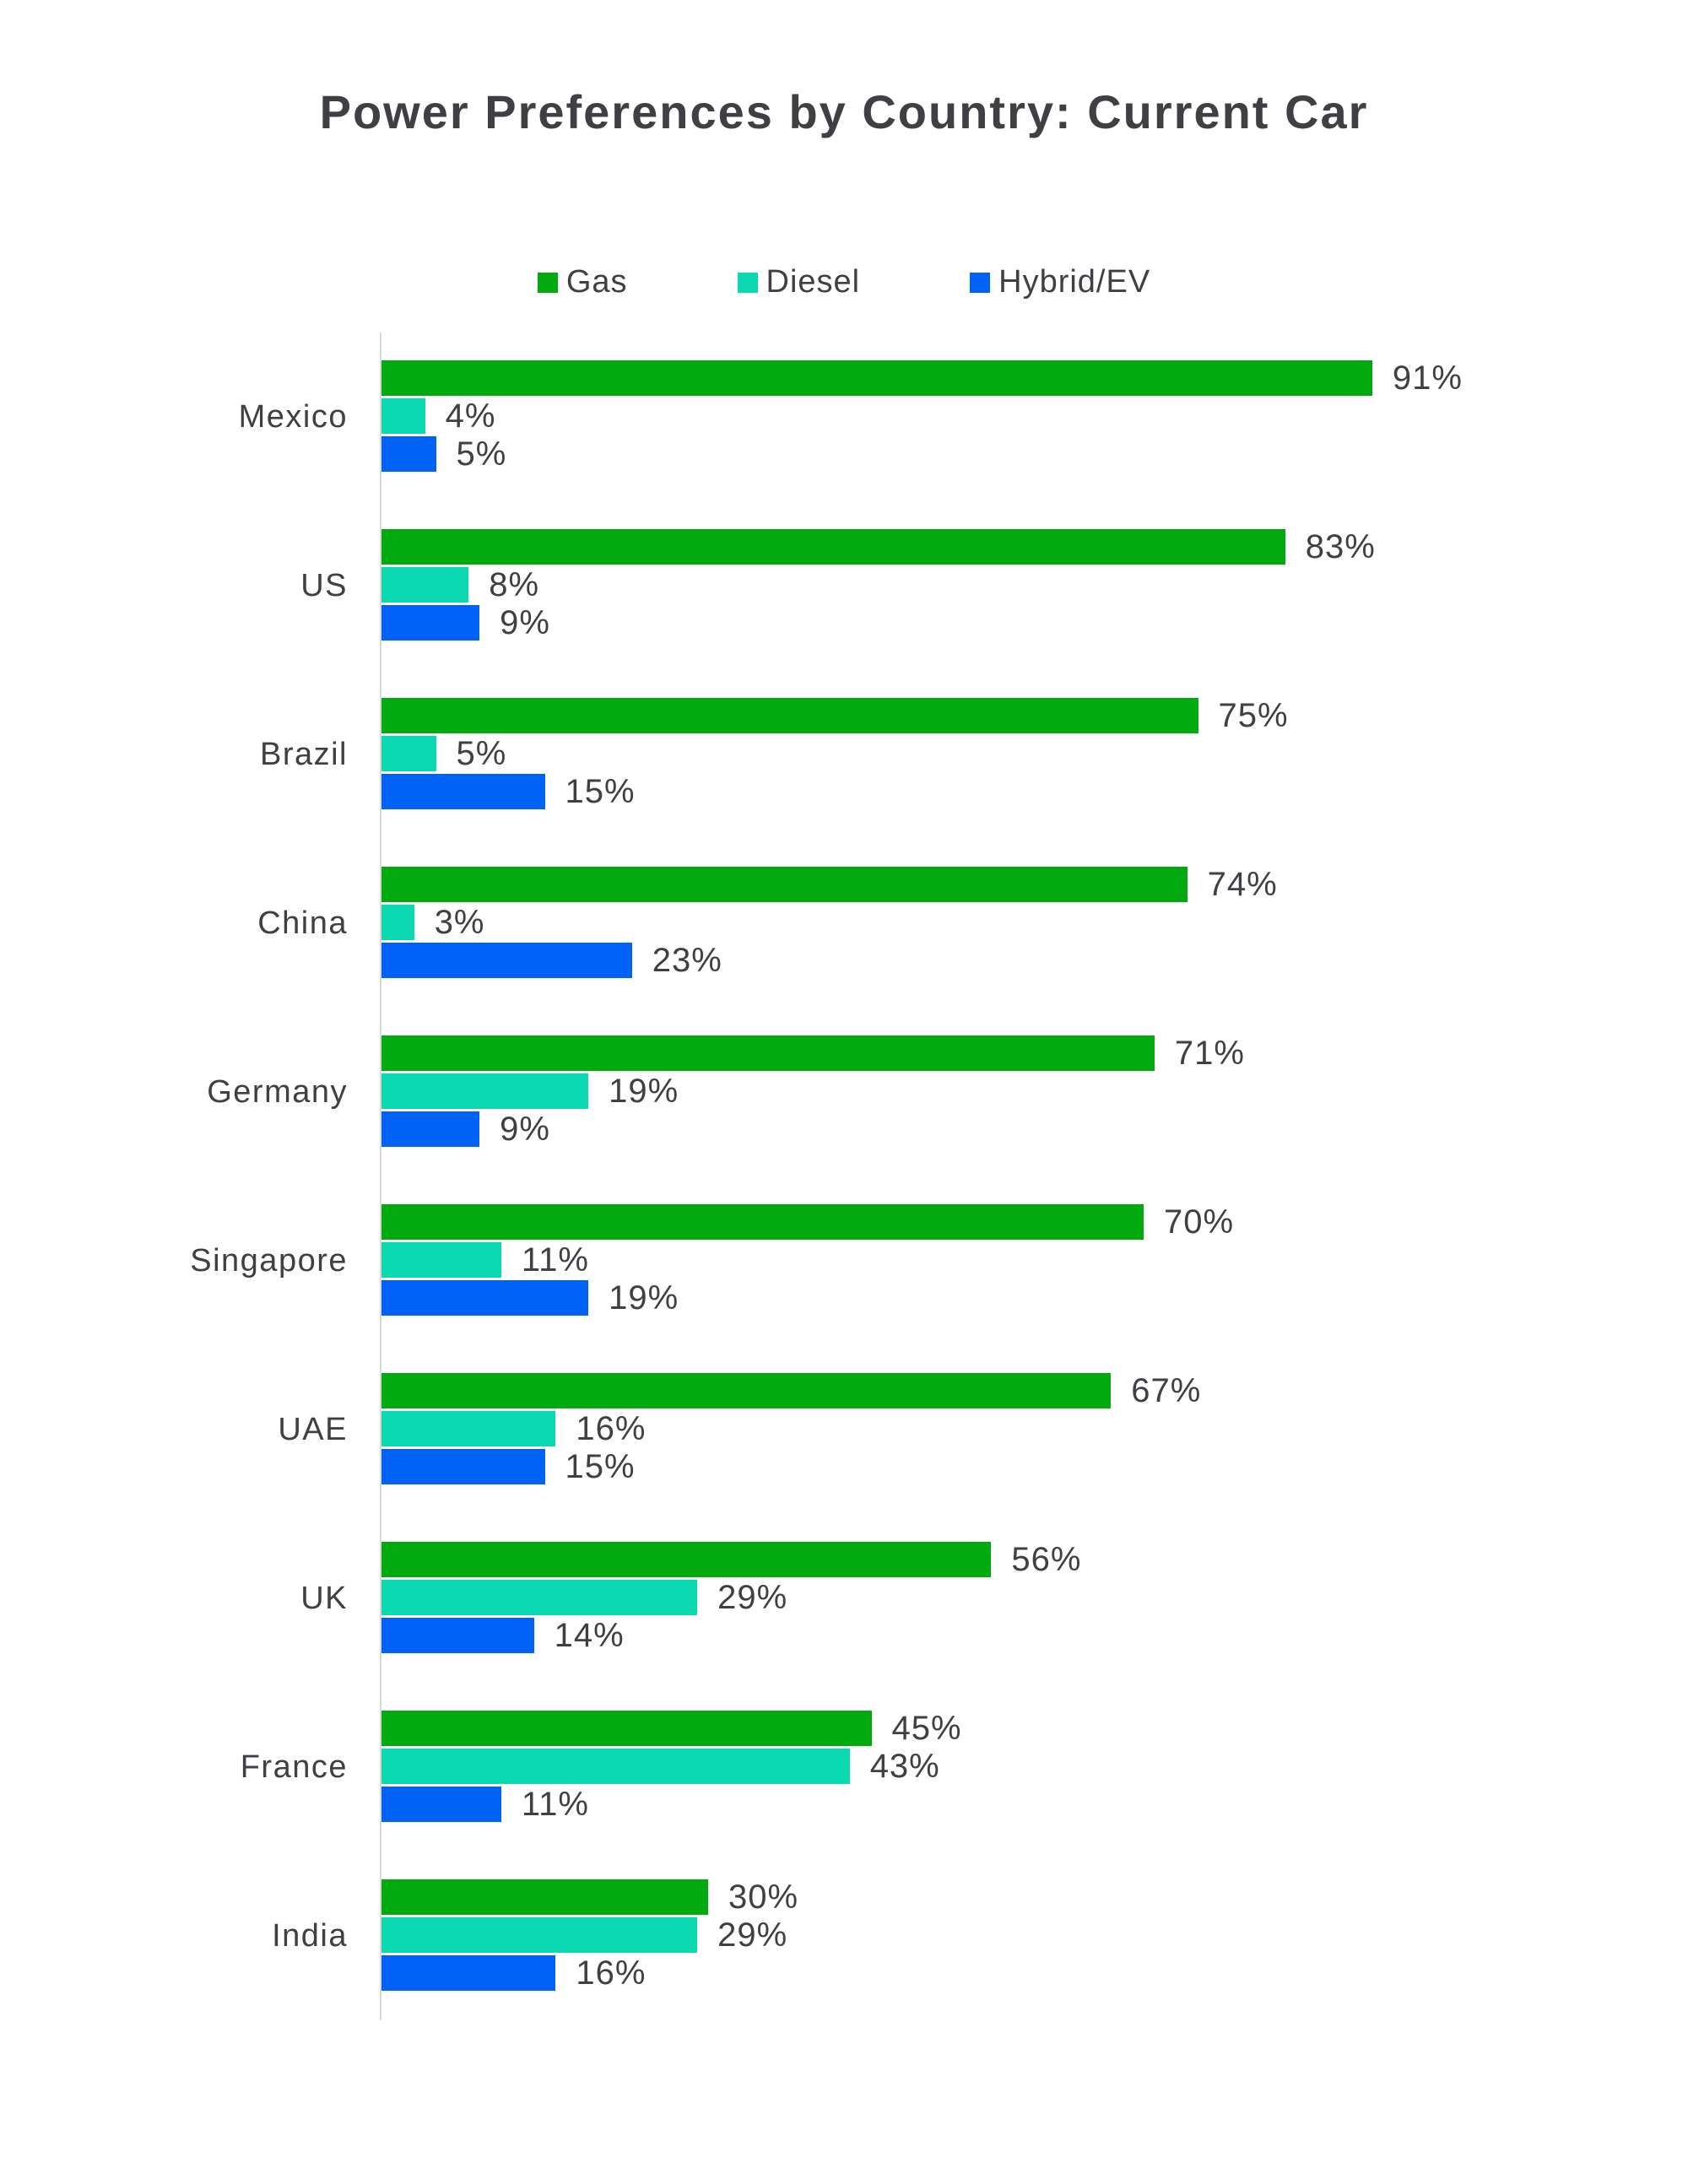 The image size is (1688, 2184). What do you see at coordinates (1034, 960) in the screenshot?
I see `bar-row: 23%` at bounding box center [1034, 960].